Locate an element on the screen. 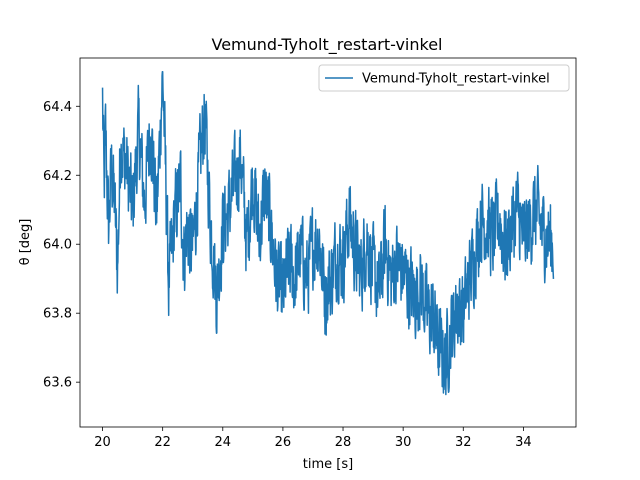 The image size is (640, 480). x-tick-label: 28 is located at coordinates (343, 442).